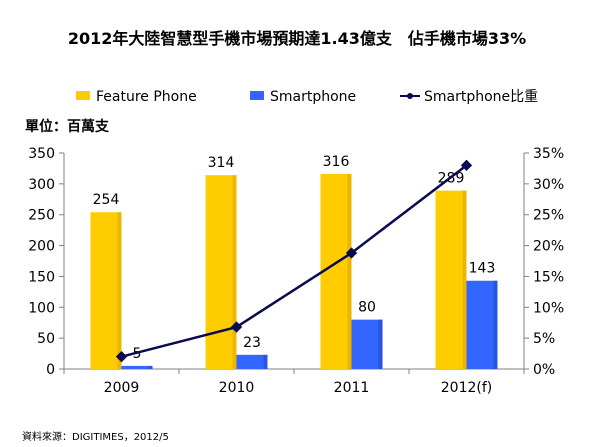 This screenshot has width=594, height=447. I want to click on x-tick-label: 2012(f), so click(466, 388).